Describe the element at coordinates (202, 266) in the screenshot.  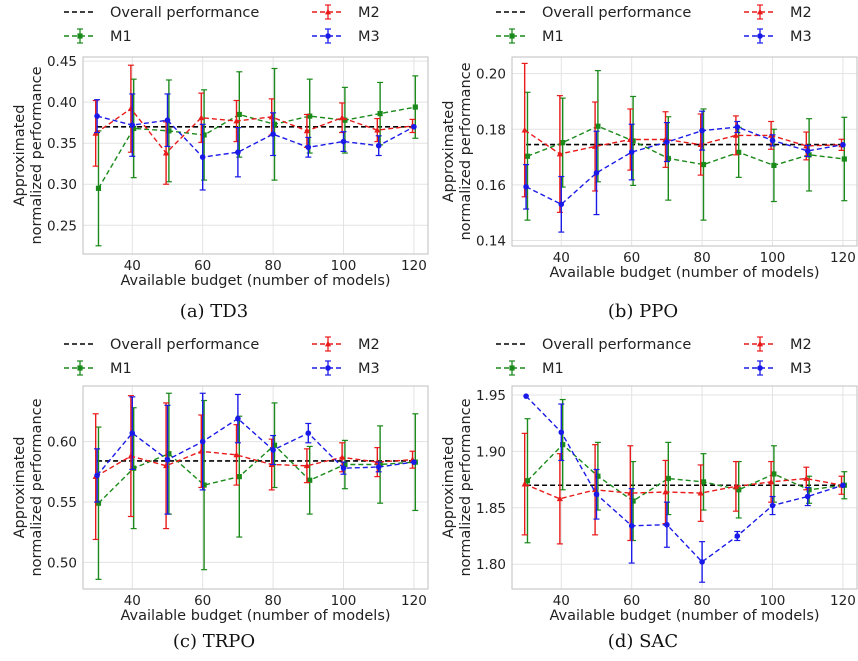
I see `x-tick-label: 60` at that location.